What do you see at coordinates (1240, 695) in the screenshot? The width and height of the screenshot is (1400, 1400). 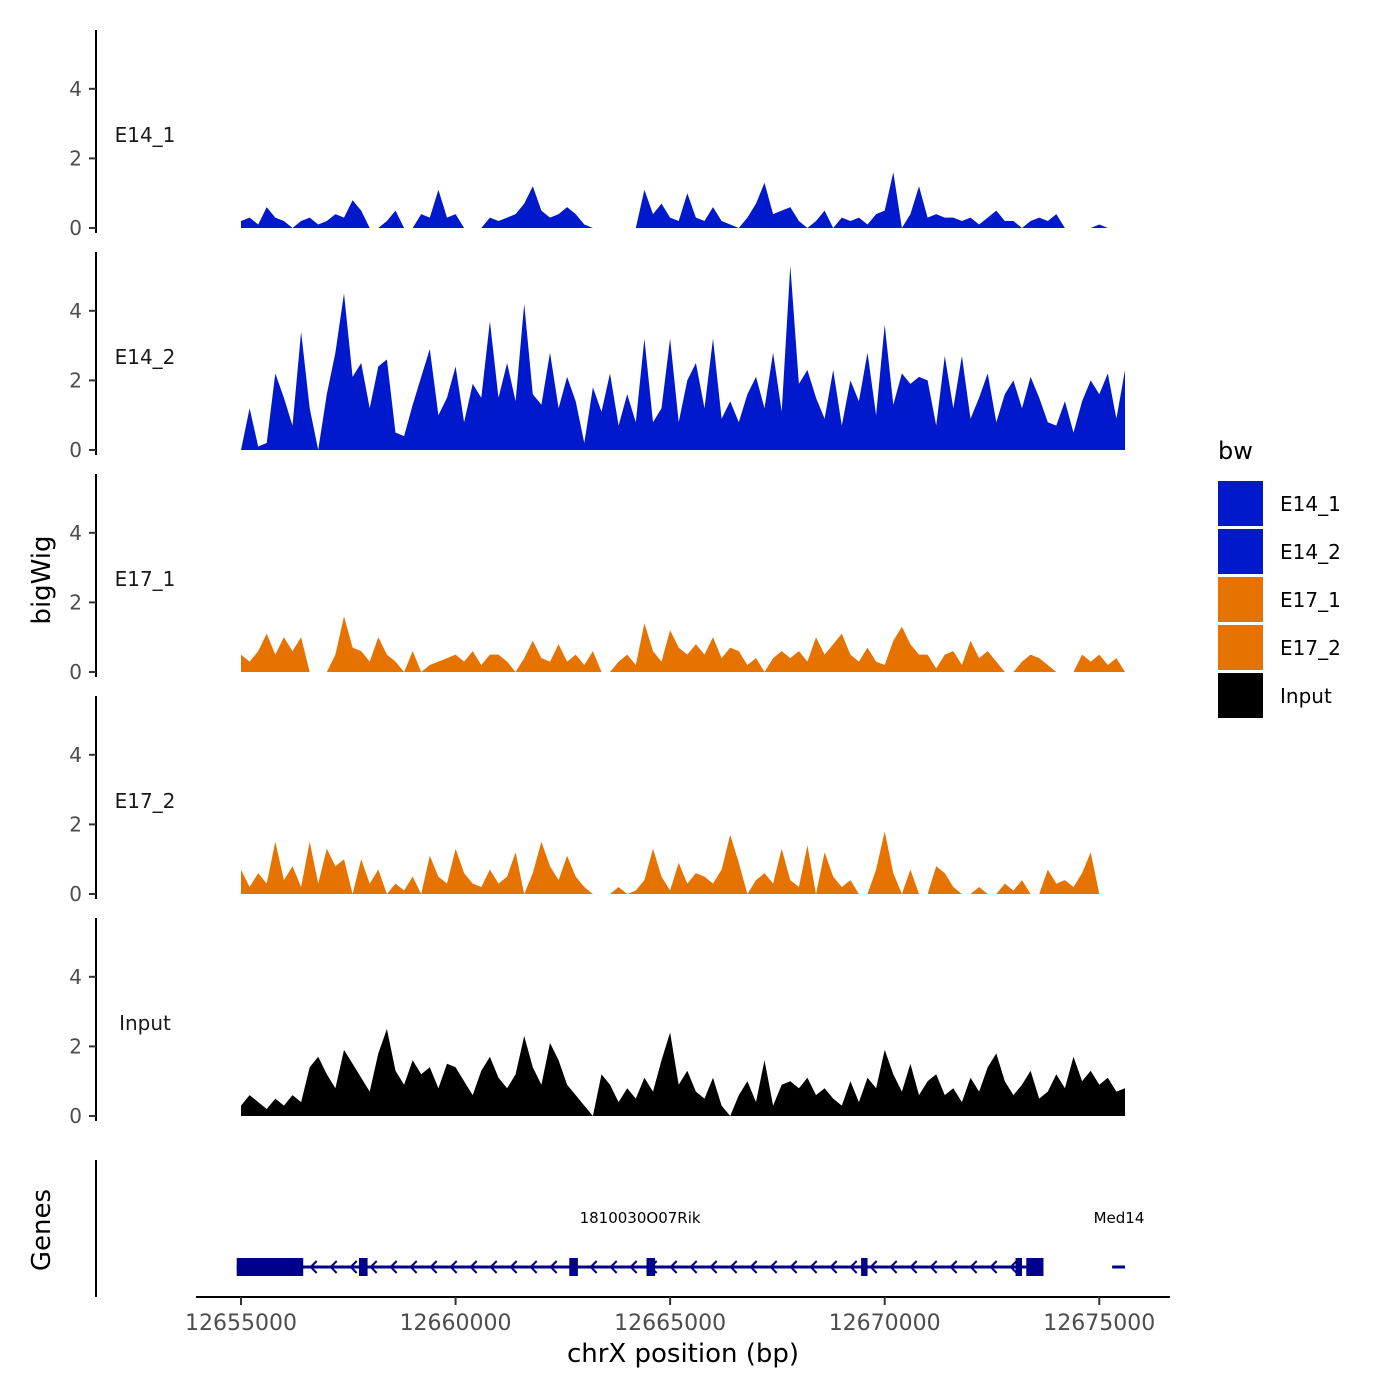 I see `legend-swatch-input` at bounding box center [1240, 695].